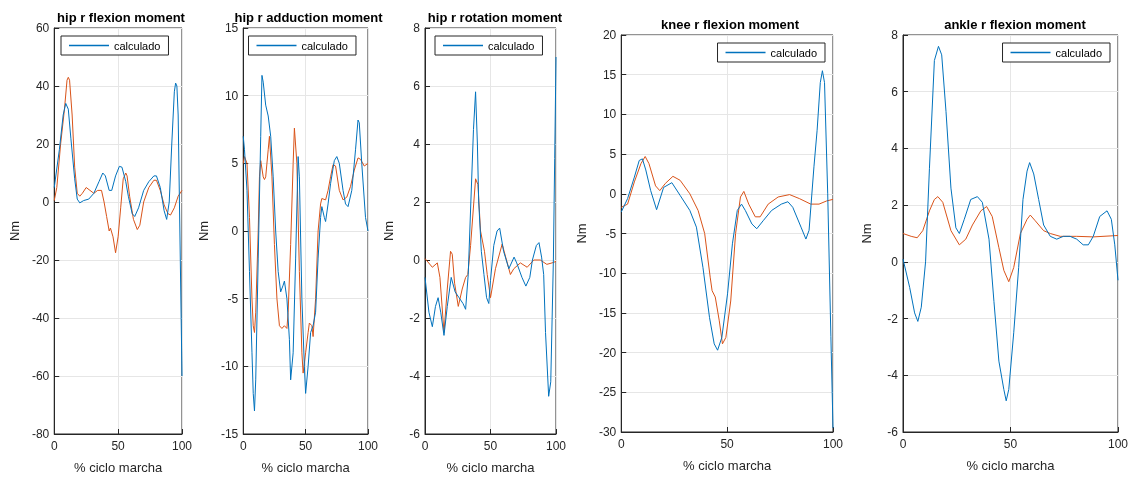  Describe the element at coordinates (609, 74) in the screenshot. I see `y-tick-label: 15` at that location.